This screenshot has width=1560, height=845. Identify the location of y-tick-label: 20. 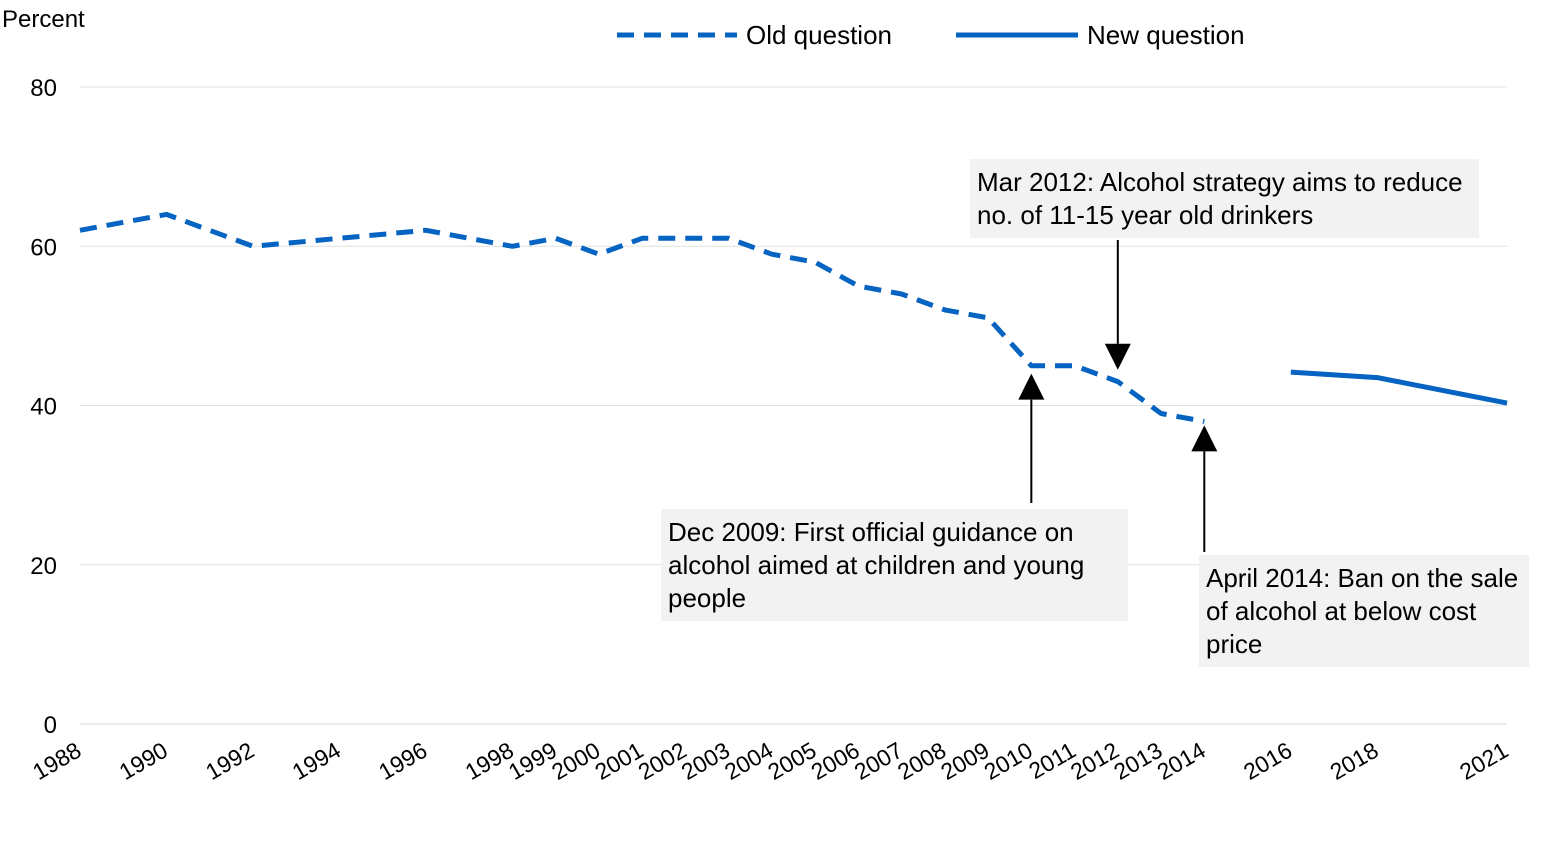
(43, 566).